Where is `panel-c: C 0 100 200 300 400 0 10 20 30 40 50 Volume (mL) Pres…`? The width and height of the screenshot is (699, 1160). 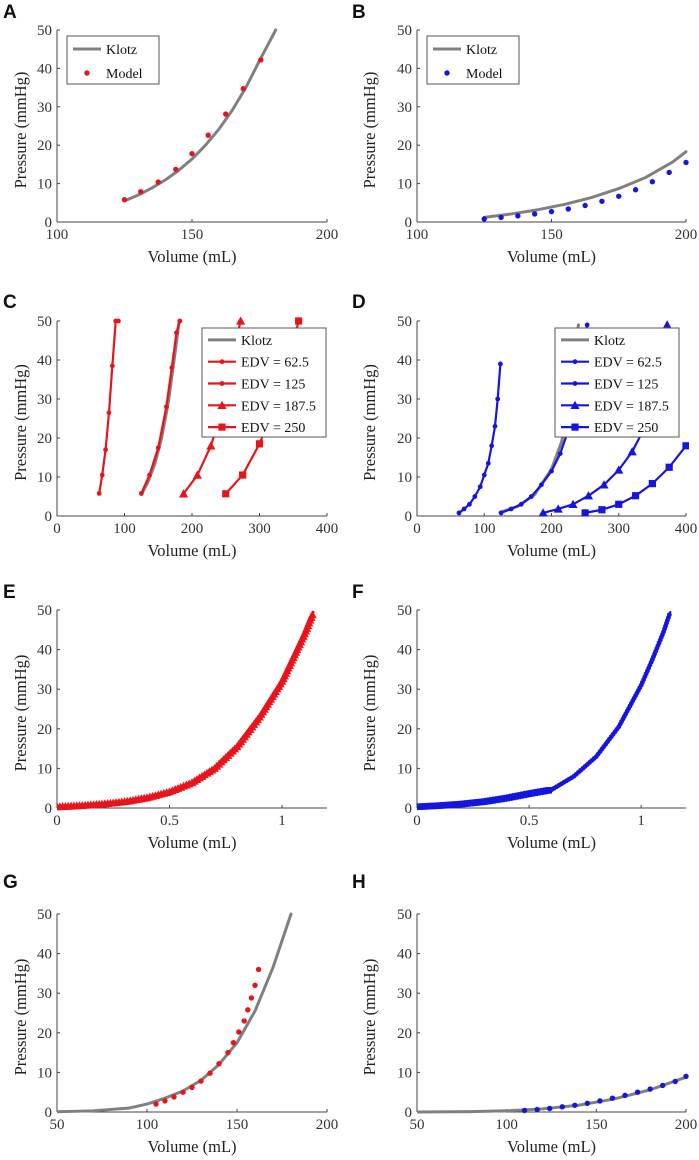
panel-c: C 0 100 200 300 400 0 10 20 30 40 50 Volume (mL) Pres… is located at coordinates (174, 435).